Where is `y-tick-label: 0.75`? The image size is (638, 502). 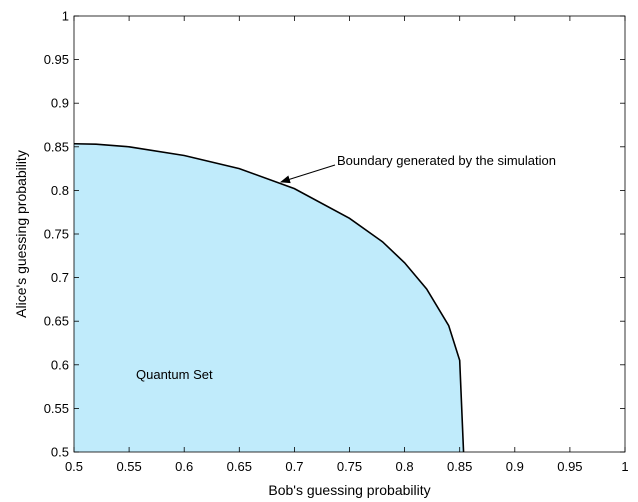
y-tick-label: 0.75 is located at coordinates (56, 234).